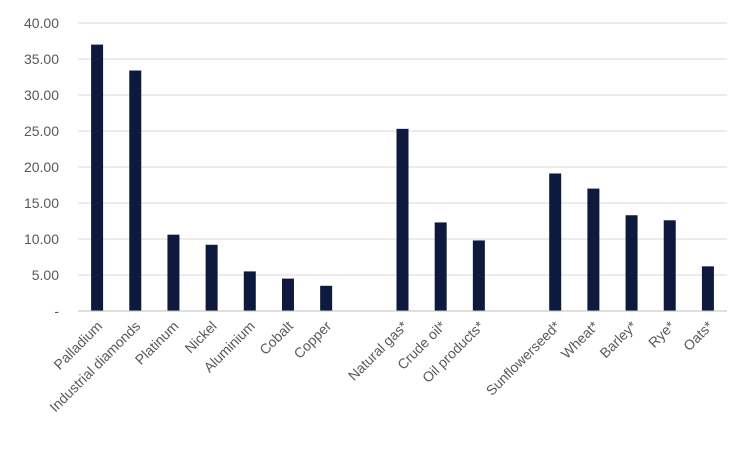 The height and width of the screenshot is (450, 750). I want to click on y-tick-label: 30.00, so click(41, 95).